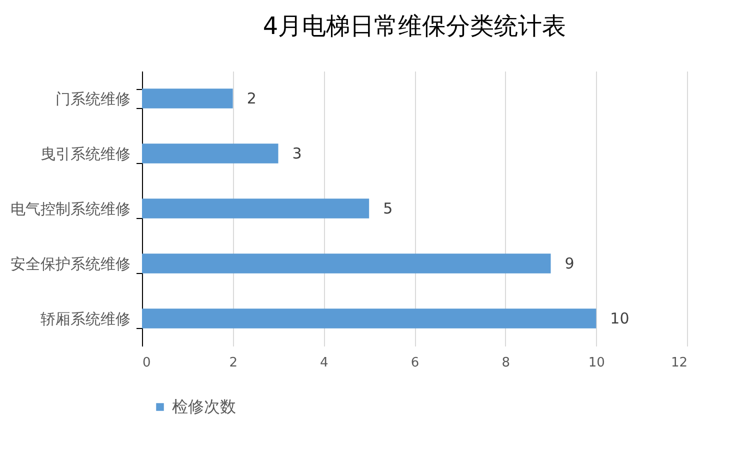 Image resolution: width=751 pixels, height=451 pixels. Describe the element at coordinates (70, 209) in the screenshot. I see `y-tick-label: 电气控制系统维修` at that location.